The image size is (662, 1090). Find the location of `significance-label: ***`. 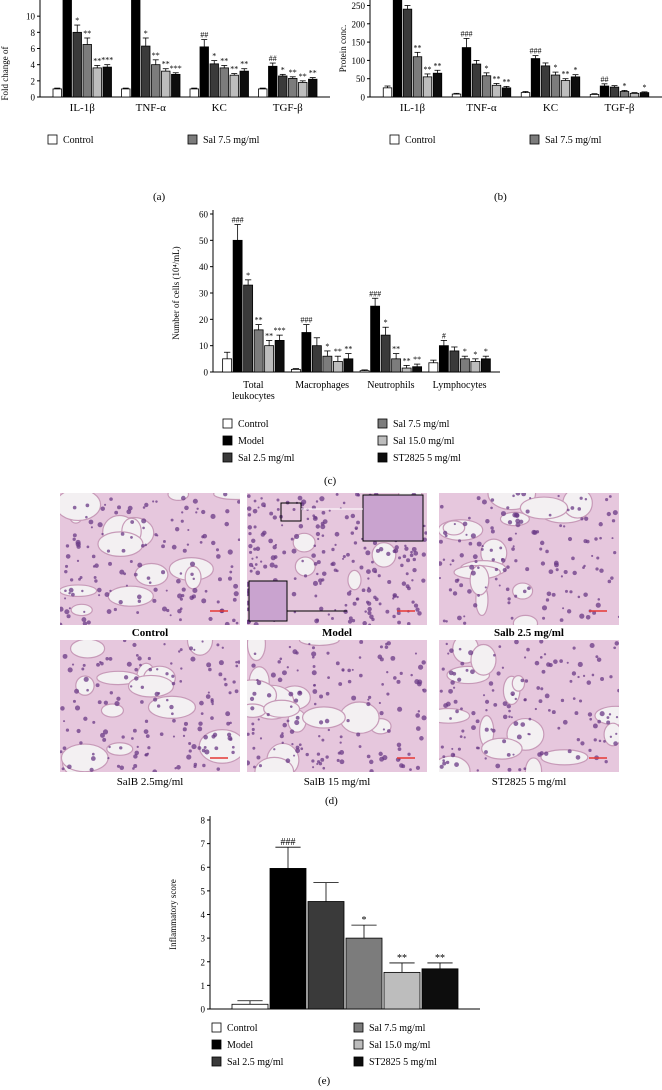

significance-label: *** is located at coordinates (280, 330).